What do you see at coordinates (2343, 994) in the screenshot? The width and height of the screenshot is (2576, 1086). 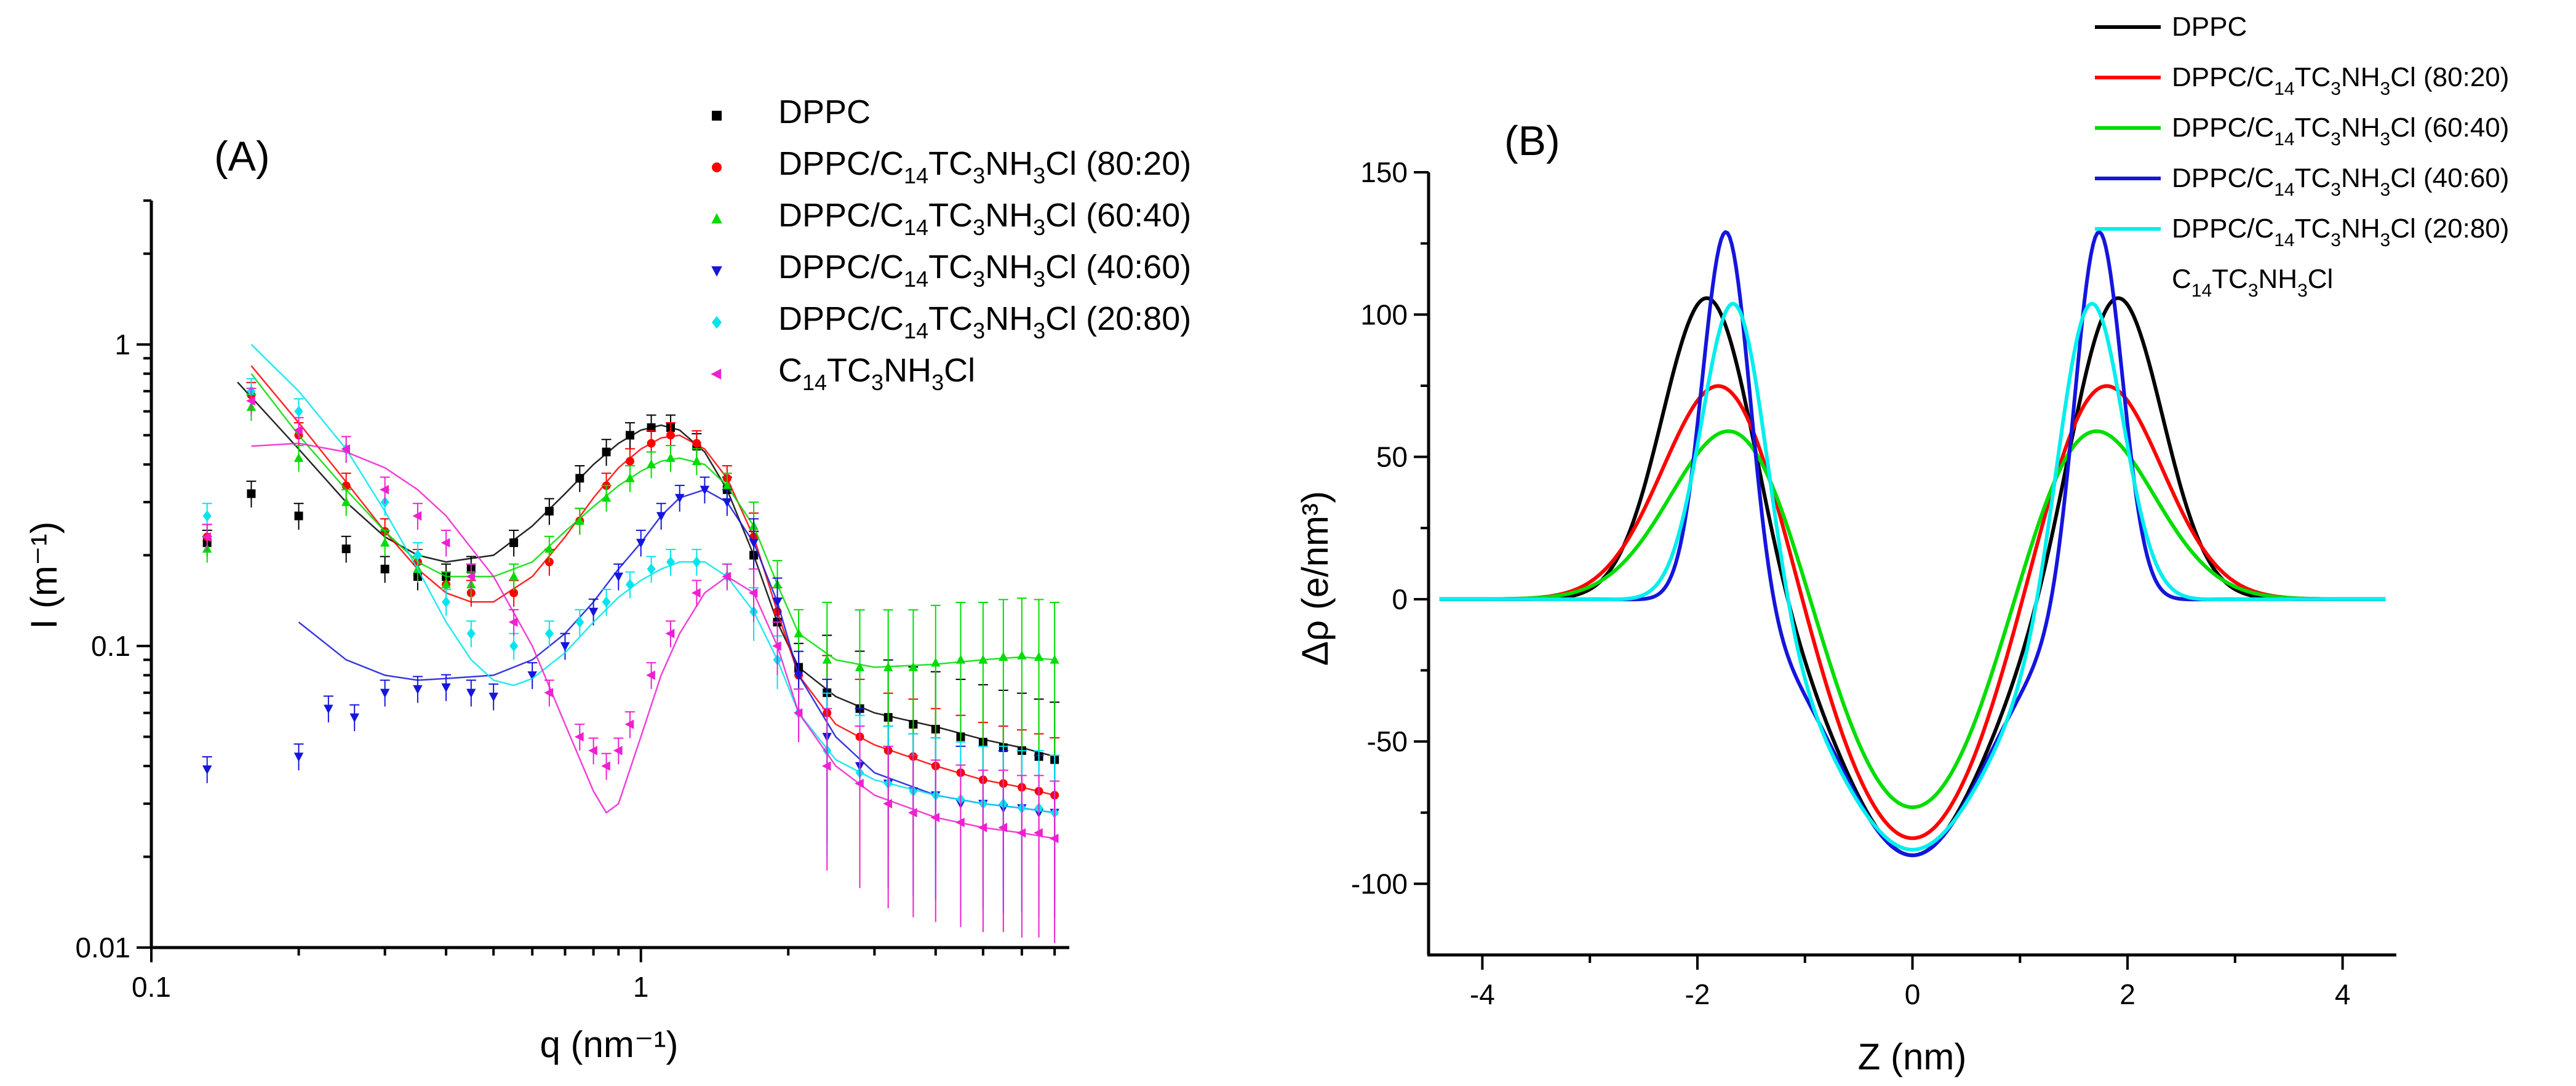 I see `x-tick-label: 4` at bounding box center [2343, 994].